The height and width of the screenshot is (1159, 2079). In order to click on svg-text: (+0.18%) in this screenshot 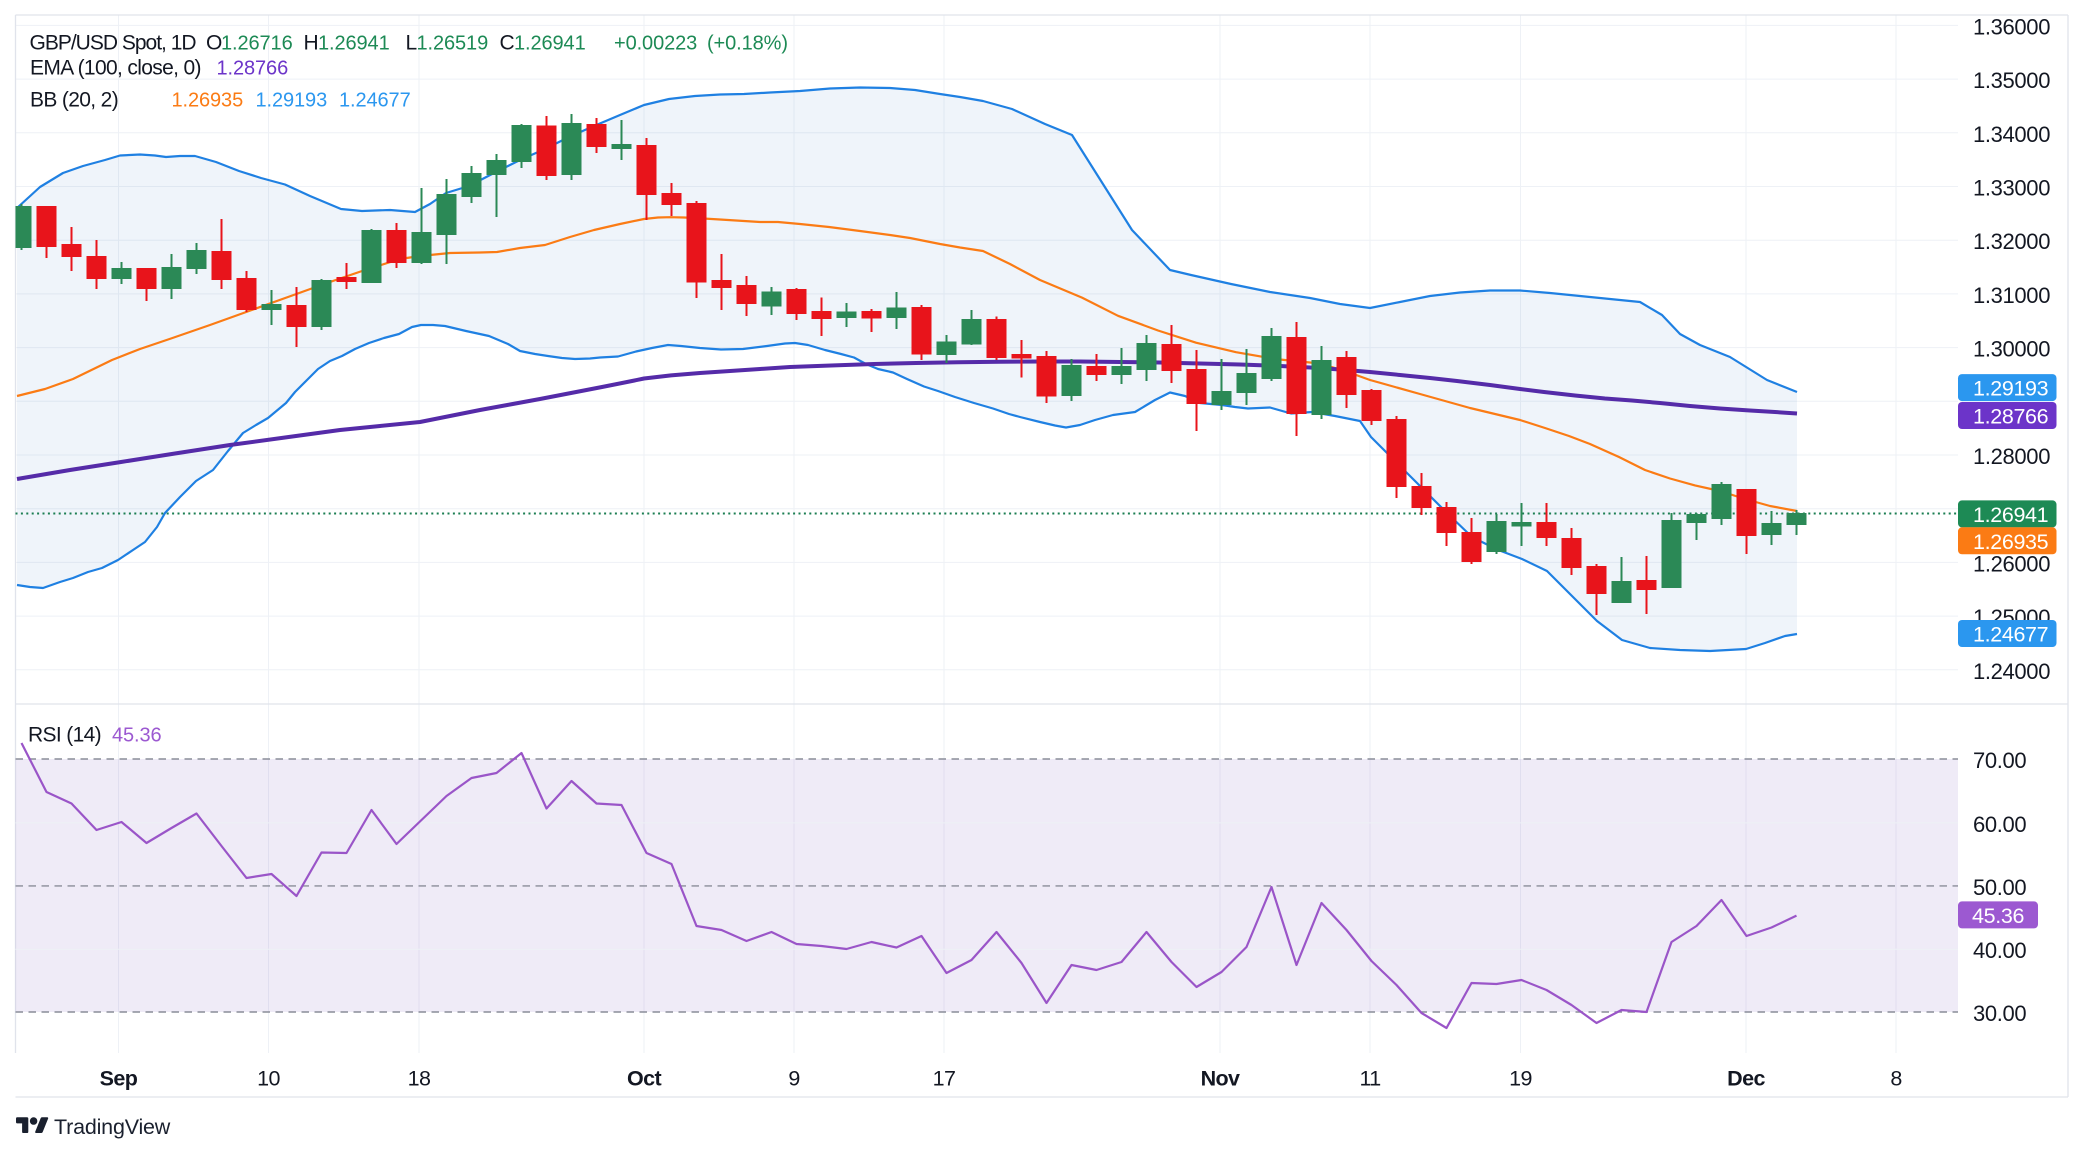, I will do `click(747, 44)`.